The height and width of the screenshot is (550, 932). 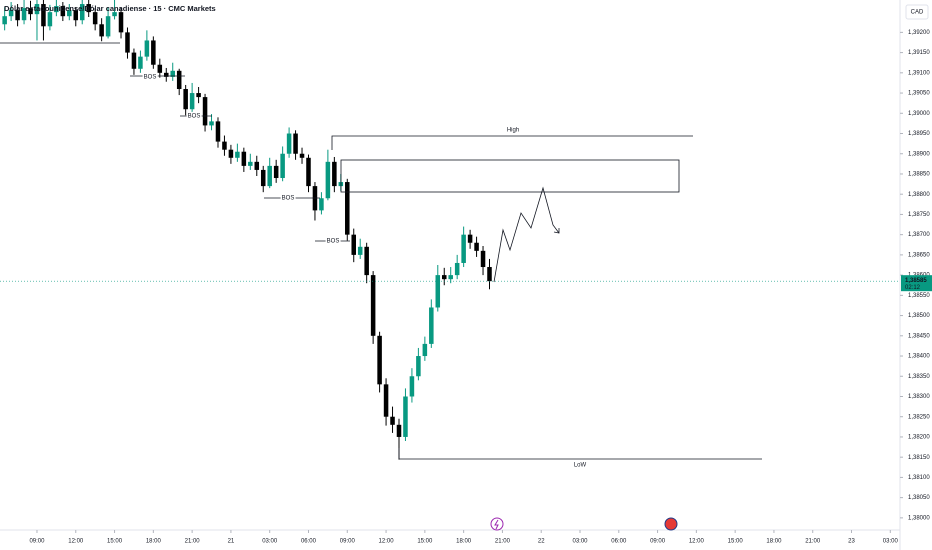 I want to click on y-tick-label: 1,38300, so click(x=919, y=397).